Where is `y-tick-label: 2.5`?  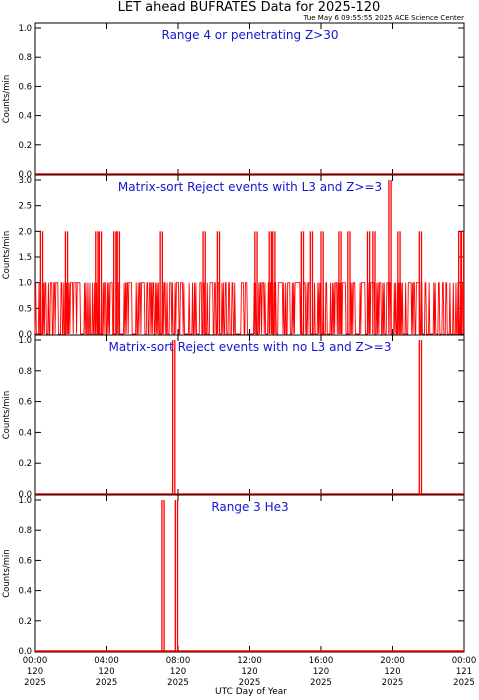 y-tick-label: 2.5 is located at coordinates (25, 207).